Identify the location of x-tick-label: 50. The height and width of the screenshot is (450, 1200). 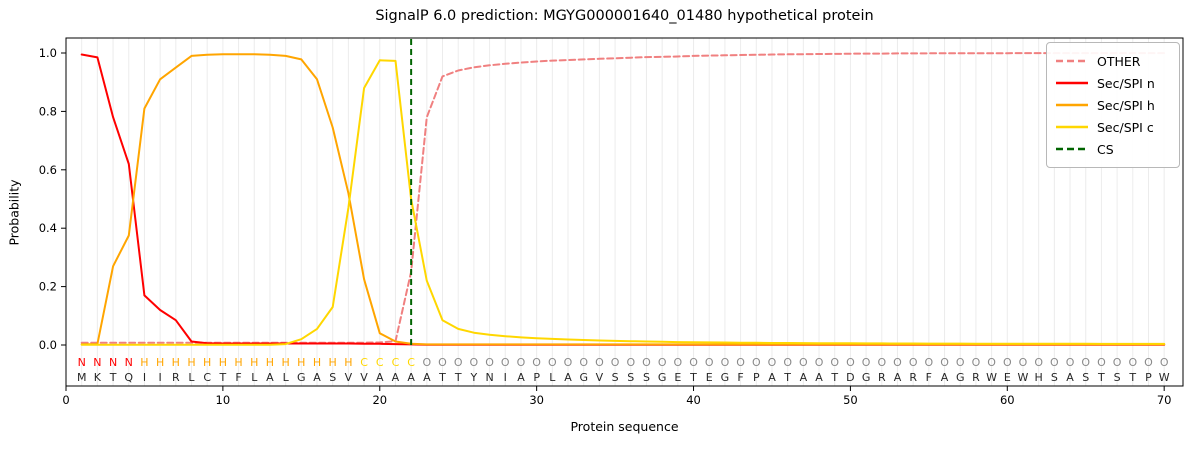
(850, 400).